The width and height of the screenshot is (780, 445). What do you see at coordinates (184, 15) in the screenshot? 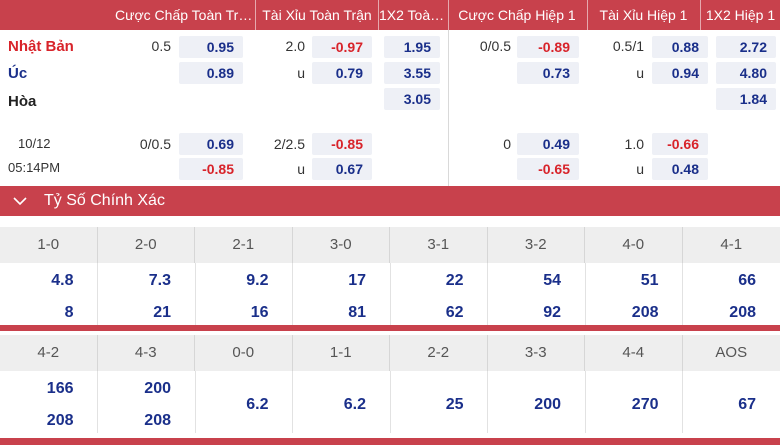
I see `col-handicap-full: Cược Chấp Toàn Trận` at bounding box center [184, 15].